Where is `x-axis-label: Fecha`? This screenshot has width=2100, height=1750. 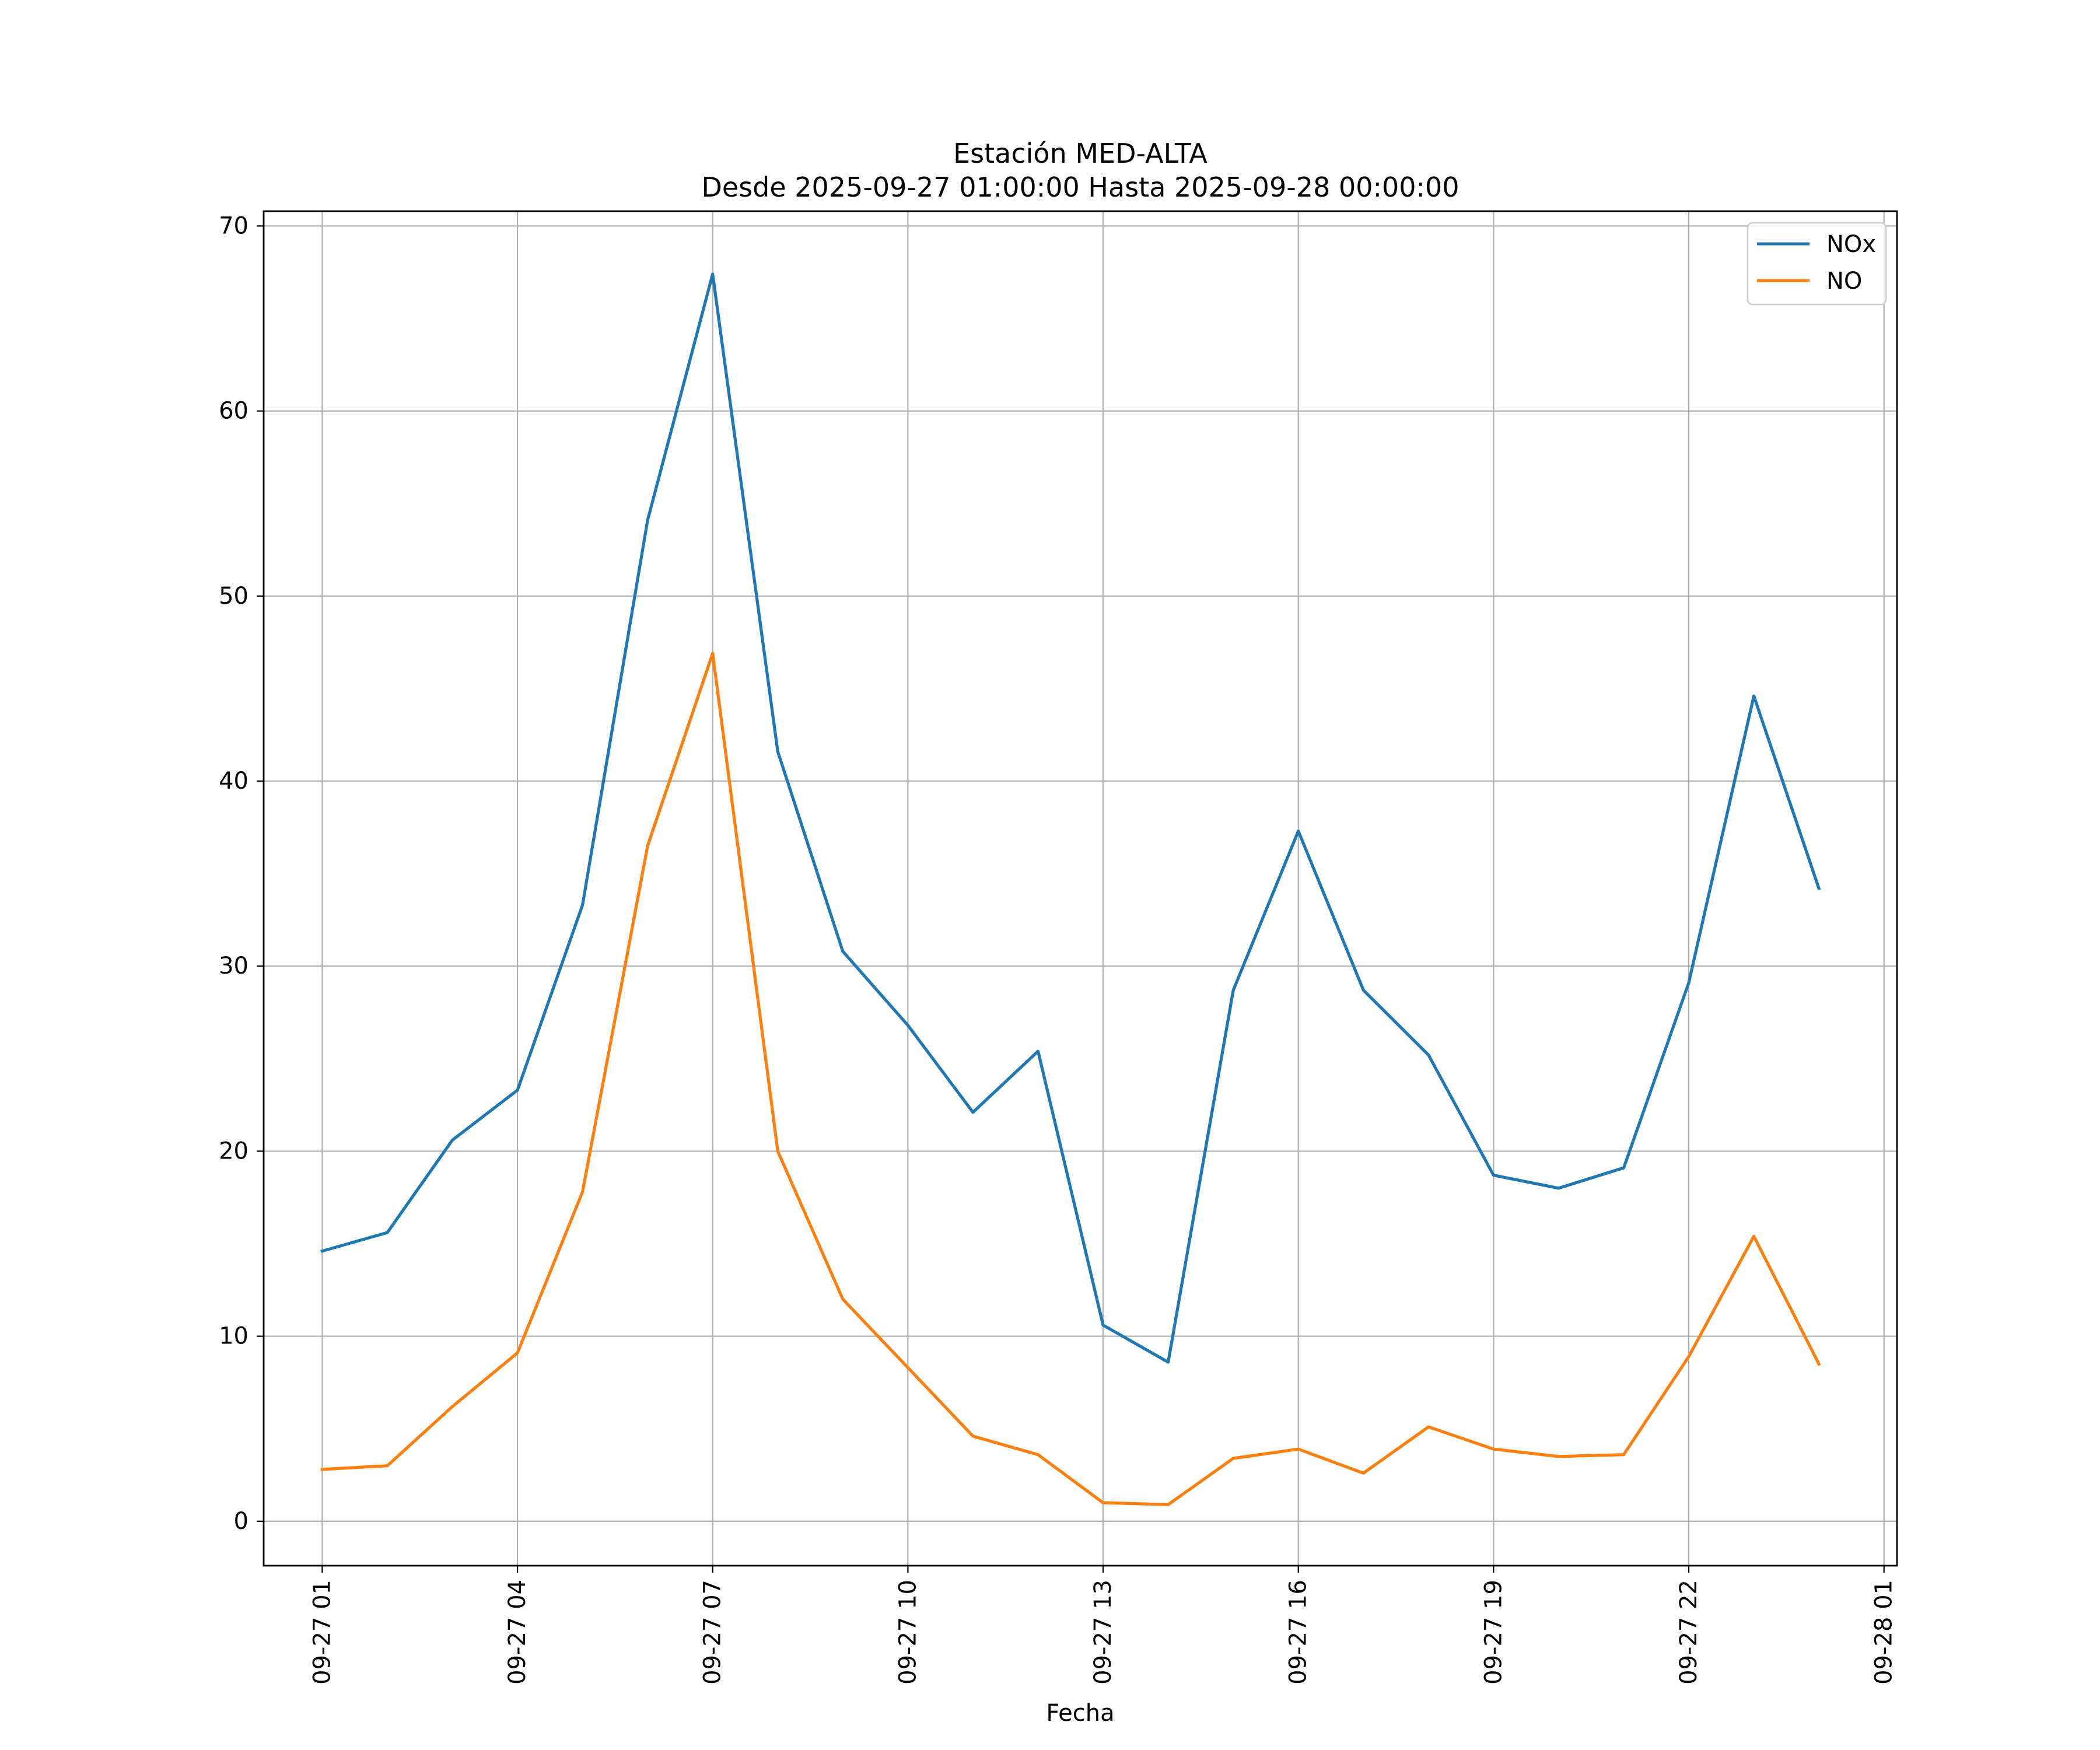
x-axis-label: Fecha is located at coordinates (1080, 1713).